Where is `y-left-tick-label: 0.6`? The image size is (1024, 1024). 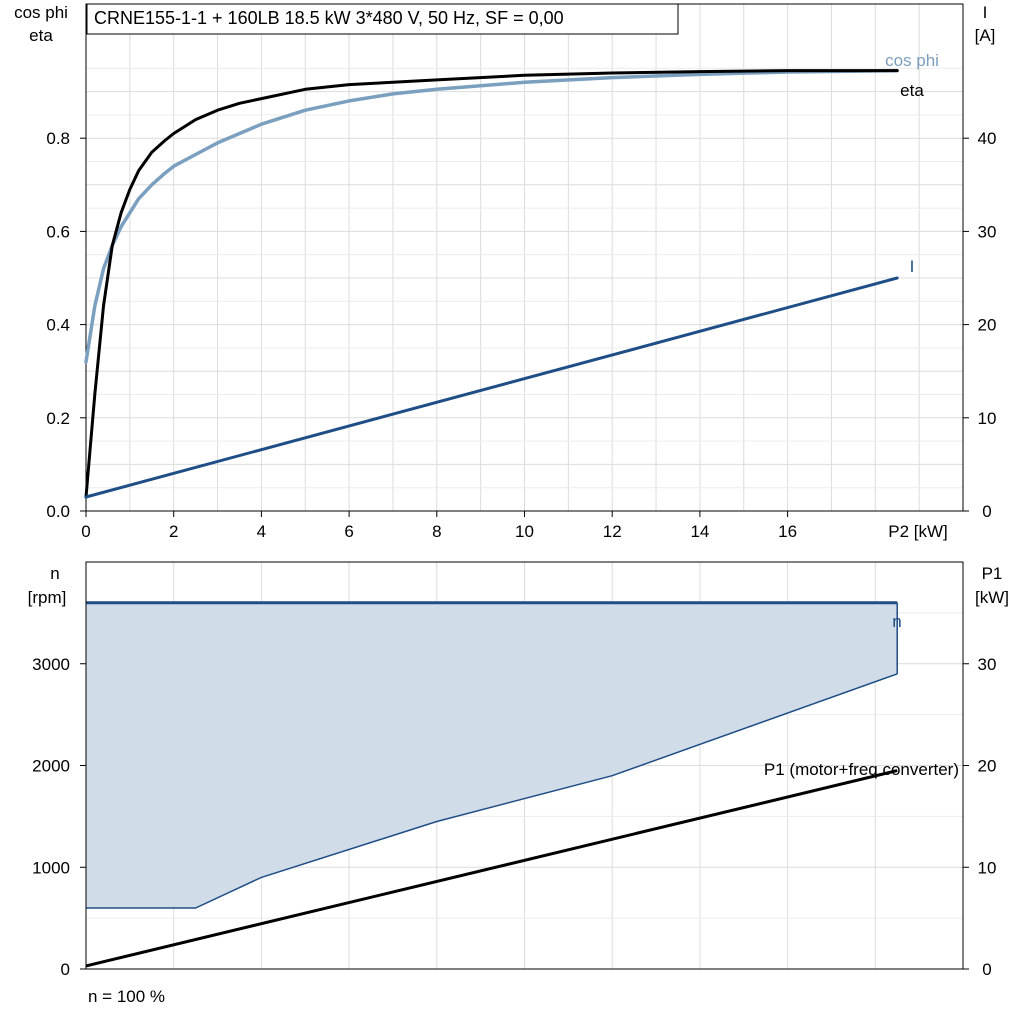 y-left-tick-label: 0.6 is located at coordinates (58, 231).